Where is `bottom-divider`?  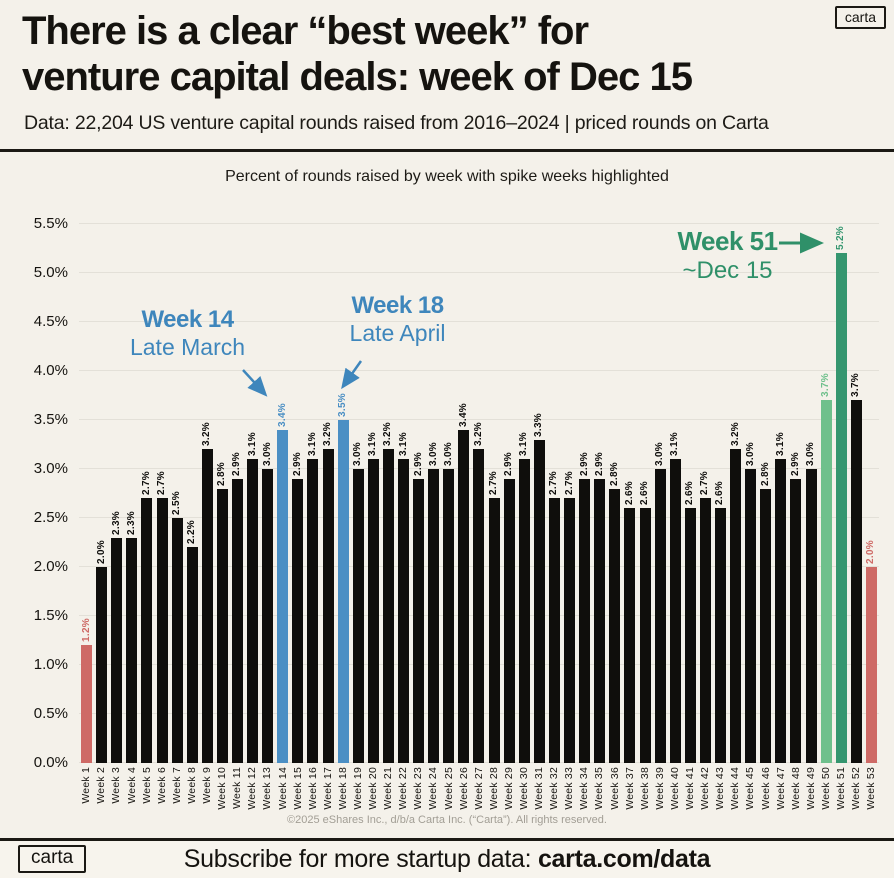 bottom-divider is located at coordinates (447, 839).